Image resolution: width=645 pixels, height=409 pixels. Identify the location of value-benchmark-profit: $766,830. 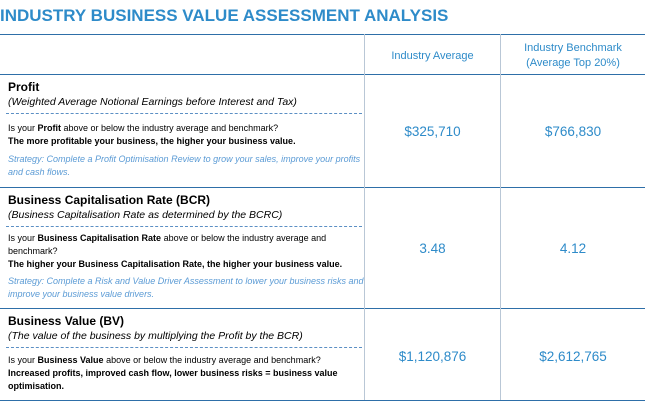
(573, 131).